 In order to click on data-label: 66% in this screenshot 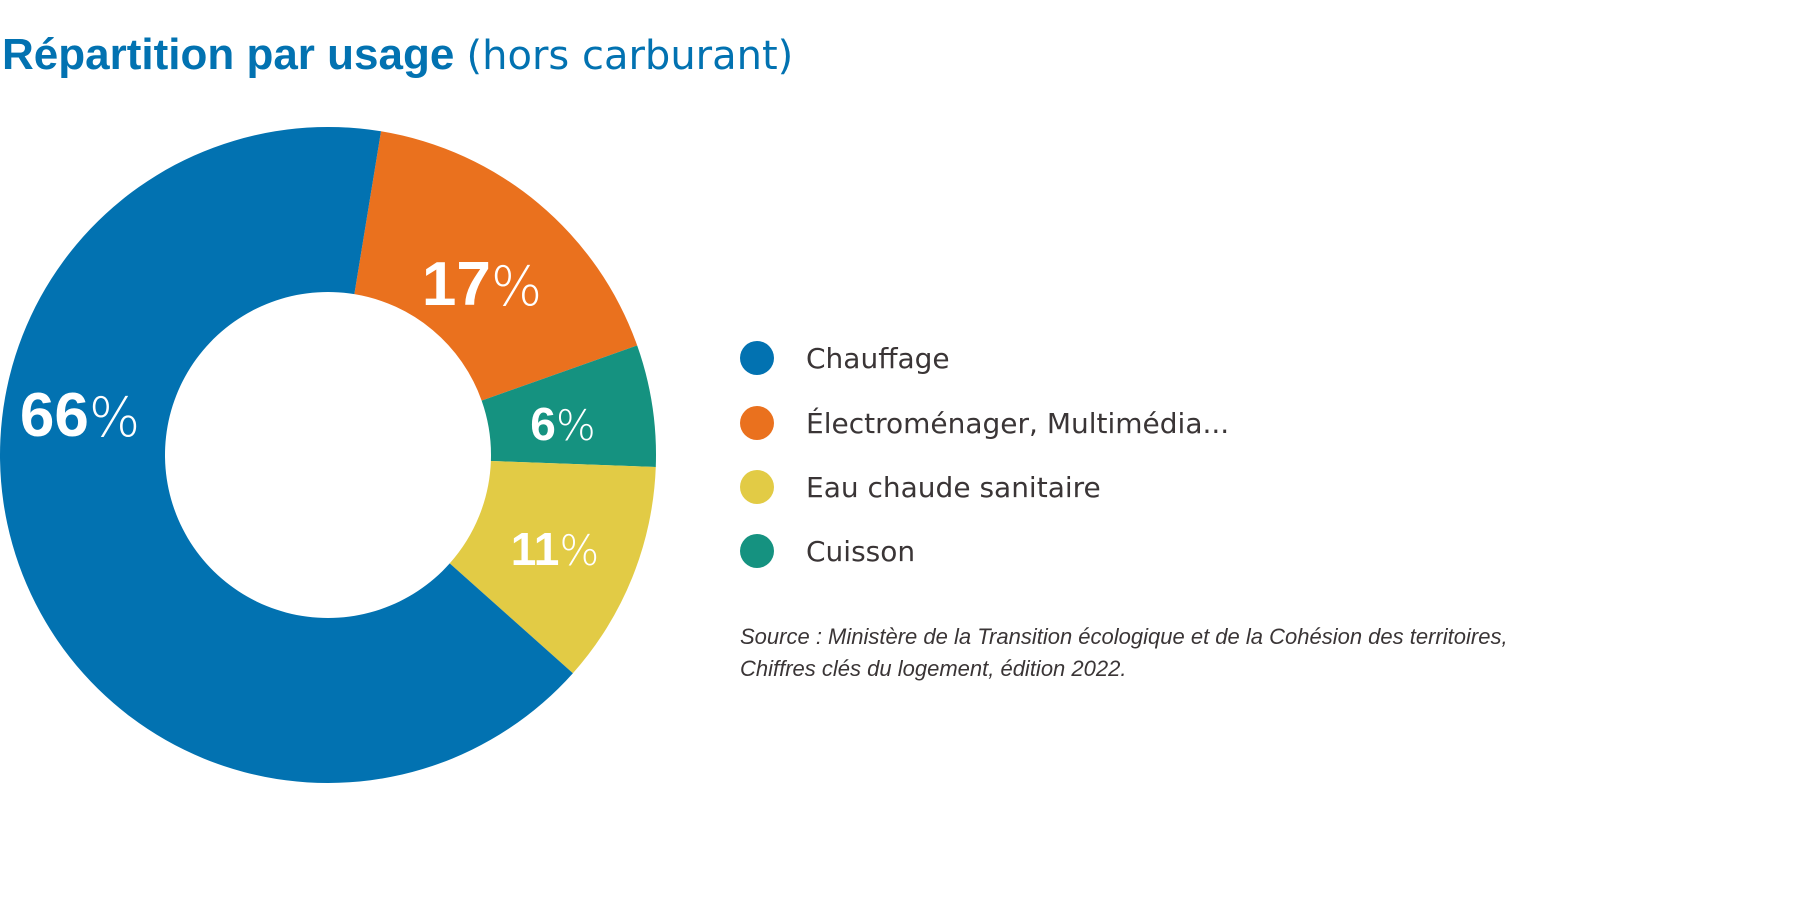, I will do `click(80, 415)`.